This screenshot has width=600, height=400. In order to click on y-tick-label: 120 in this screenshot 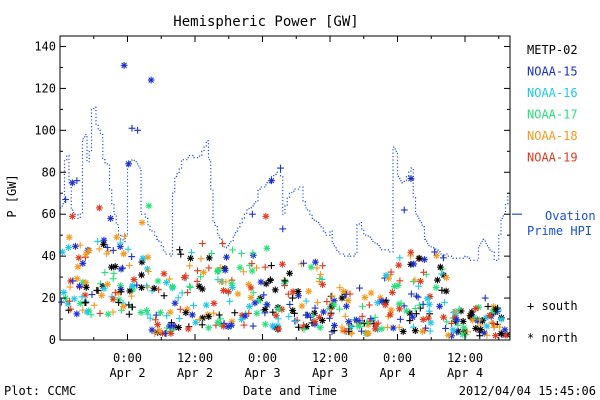, I will do `click(45, 88)`.